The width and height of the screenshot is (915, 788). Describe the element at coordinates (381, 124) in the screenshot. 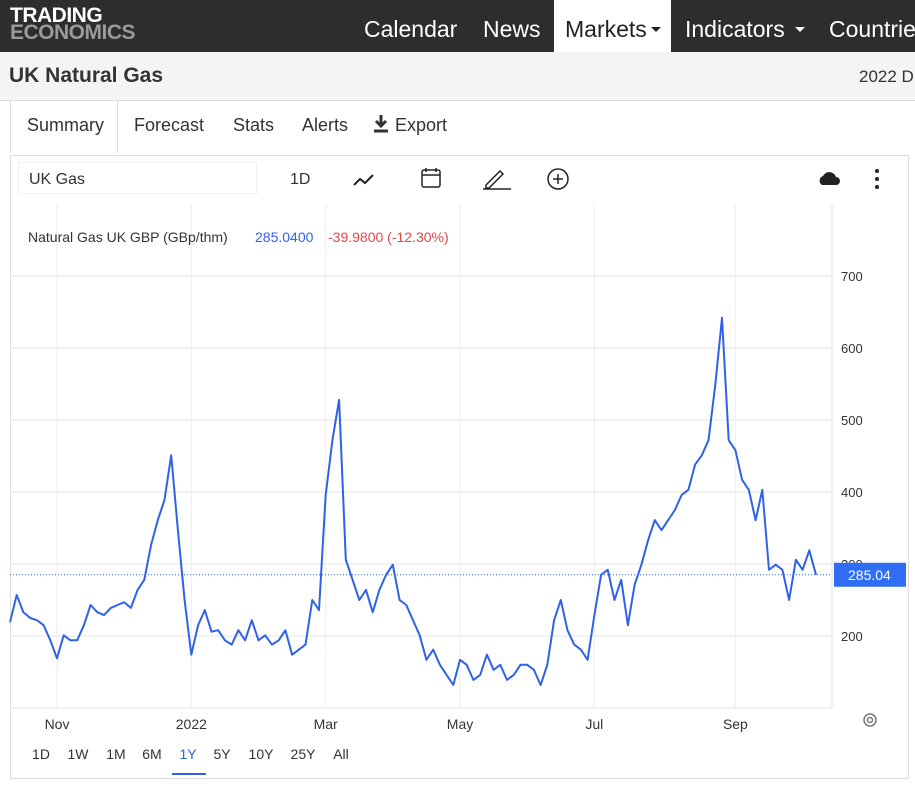

I see `export-icon` at that location.